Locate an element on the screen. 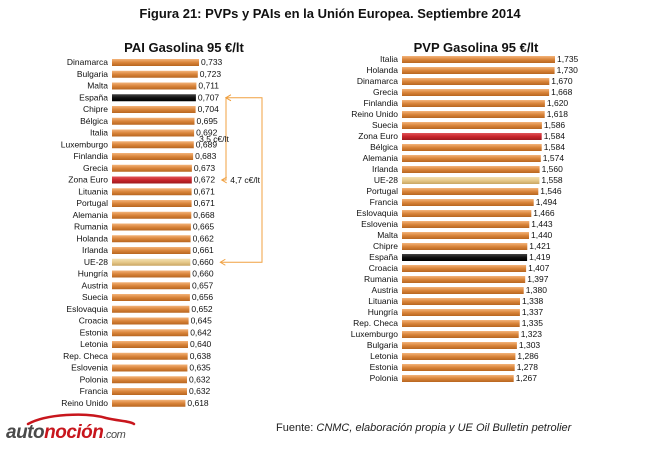 The width and height of the screenshot is (660, 450). value-label-francia: 0,632 is located at coordinates (200, 391).